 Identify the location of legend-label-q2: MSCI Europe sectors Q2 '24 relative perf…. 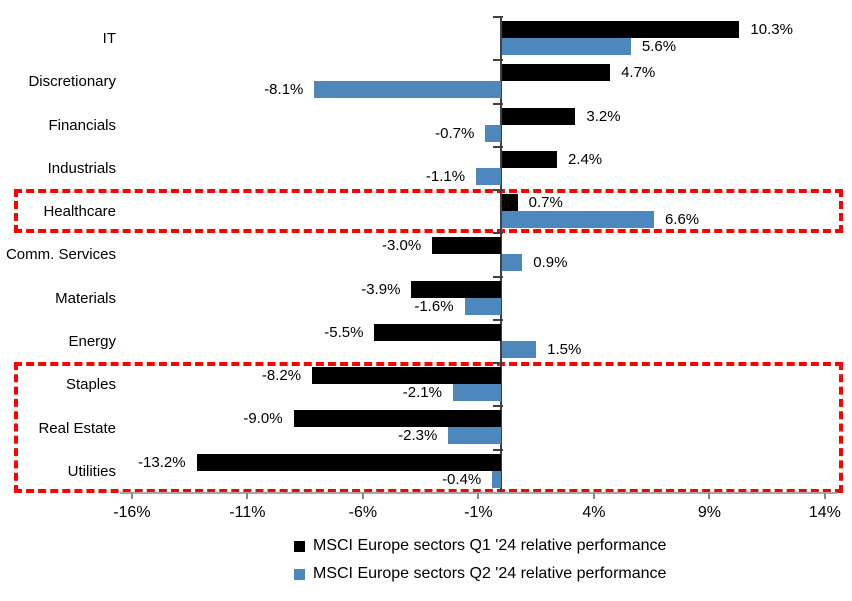
(490, 573).